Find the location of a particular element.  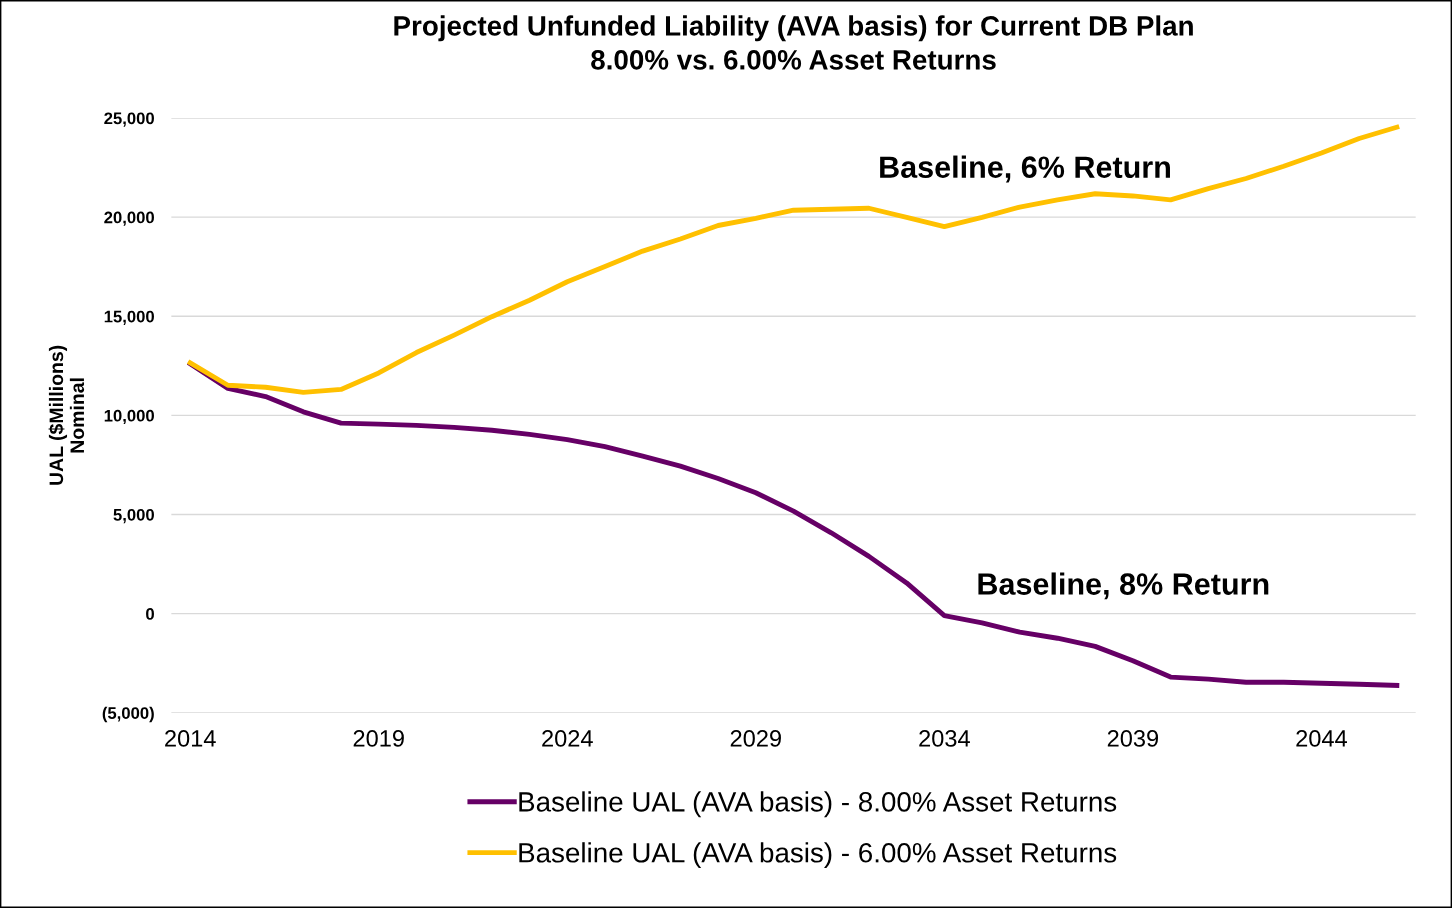

chart-title: Projected Unfunded Liability (AVA basis) for Current DB Plan 8.00% vs. 6.00% Asset Returns is located at coordinates (793, 42).